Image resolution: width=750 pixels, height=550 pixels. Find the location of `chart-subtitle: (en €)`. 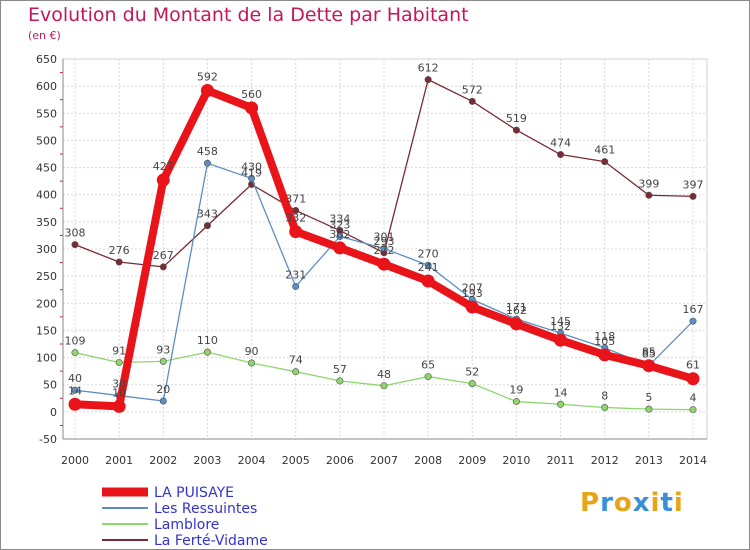

chart-subtitle: (en €) is located at coordinates (44, 35).